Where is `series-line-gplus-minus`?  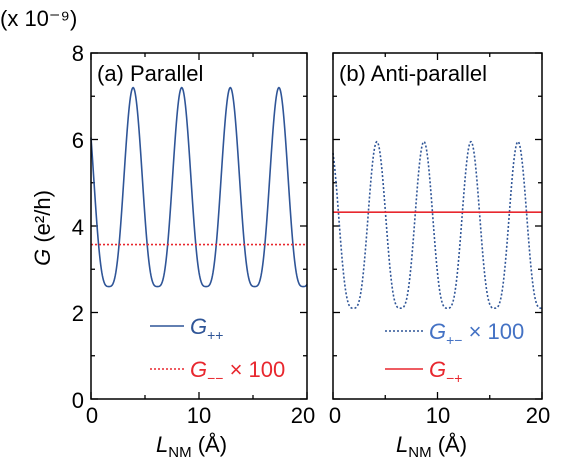
series-line-gplus-minus is located at coordinates (437, 224).